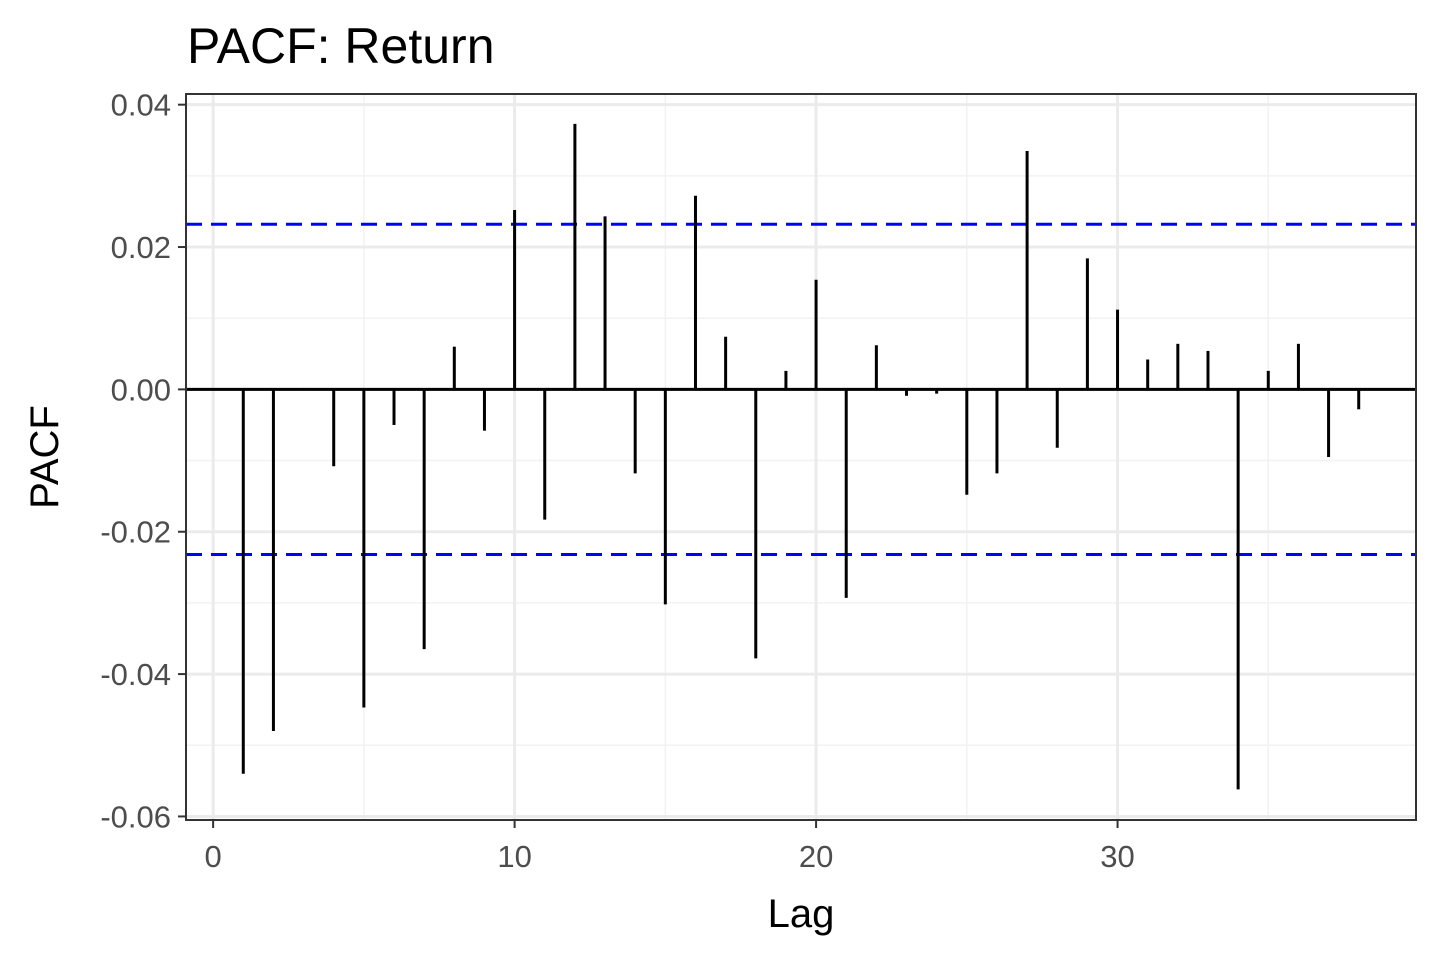 This screenshot has height=960, width=1440. I want to click on y-tick-label: 0.02, so click(141, 247).